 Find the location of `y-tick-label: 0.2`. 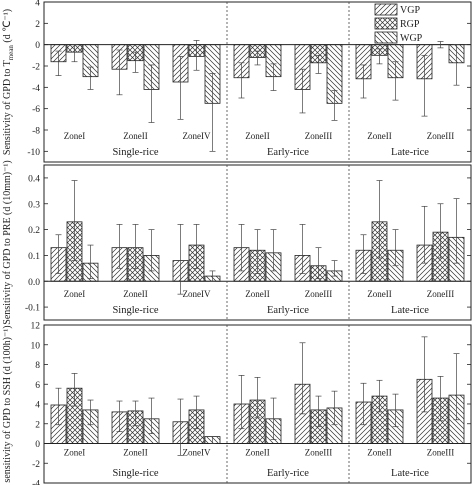

y-tick-label: 0.2 is located at coordinates (34, 231).